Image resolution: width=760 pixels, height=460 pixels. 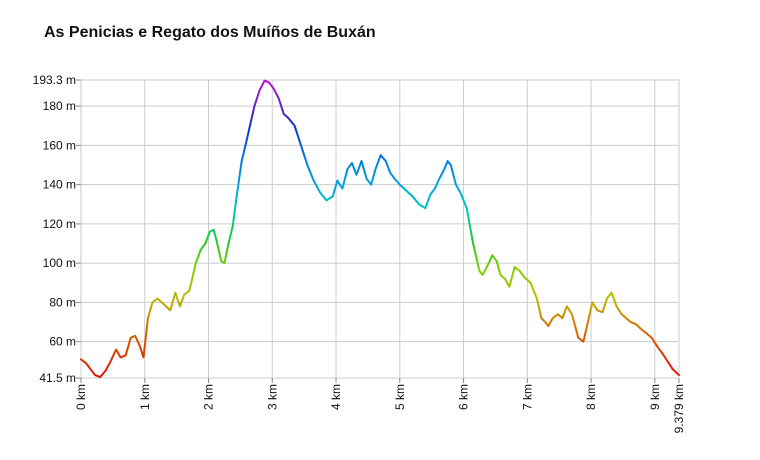 What do you see at coordinates (464, 397) in the screenshot?
I see `x-tick-label: 6 km` at bounding box center [464, 397].